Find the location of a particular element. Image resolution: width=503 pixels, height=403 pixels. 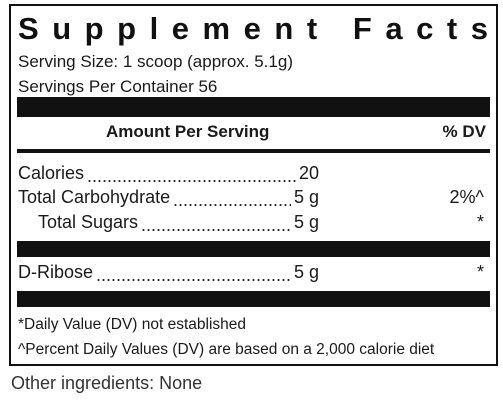

nutrient-row: Calories 20 is located at coordinates (251, 173).